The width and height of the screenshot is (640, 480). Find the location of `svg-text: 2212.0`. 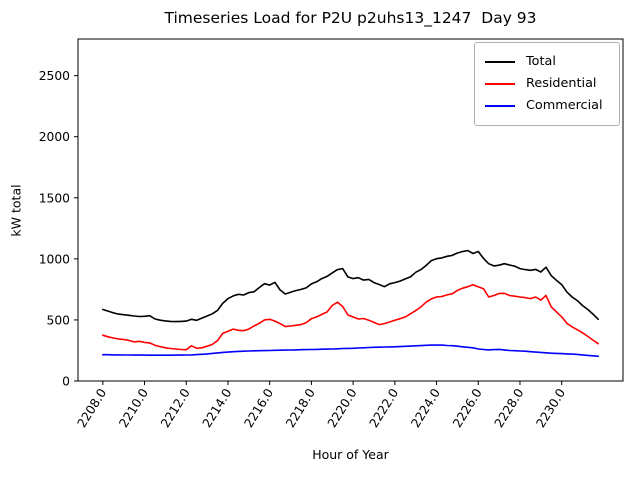

svg-text: 2212.0 is located at coordinates (175, 408).